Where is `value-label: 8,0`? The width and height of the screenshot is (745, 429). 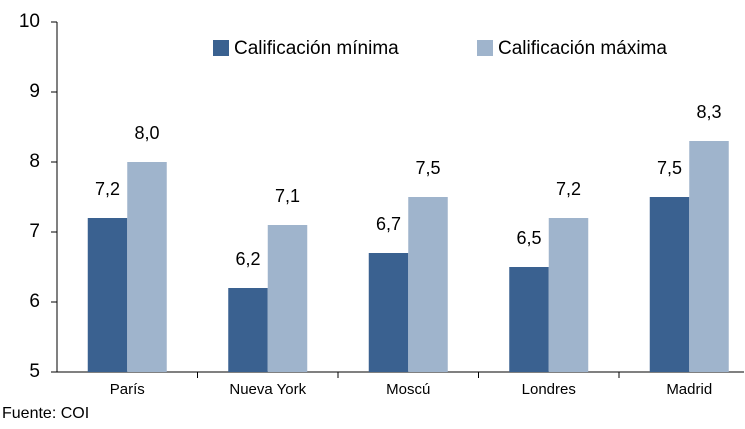
value-label: 8,0 is located at coordinates (146, 133).